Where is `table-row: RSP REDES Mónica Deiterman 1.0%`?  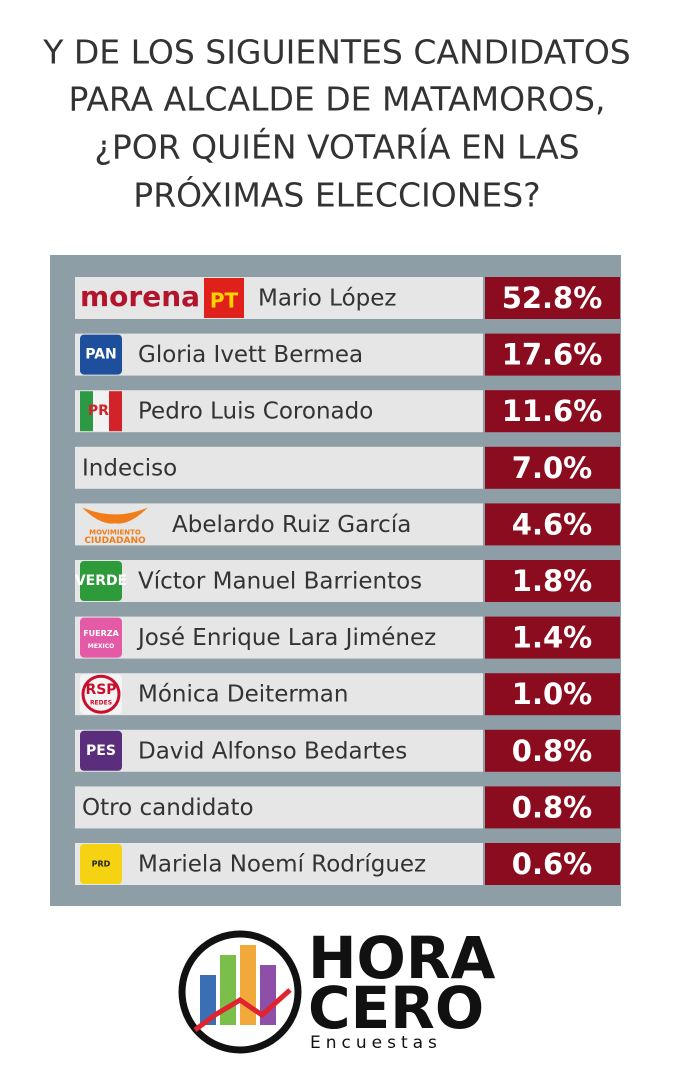 table-row: RSP REDES Mónica Deiterman 1.0% is located at coordinates (347, 694).